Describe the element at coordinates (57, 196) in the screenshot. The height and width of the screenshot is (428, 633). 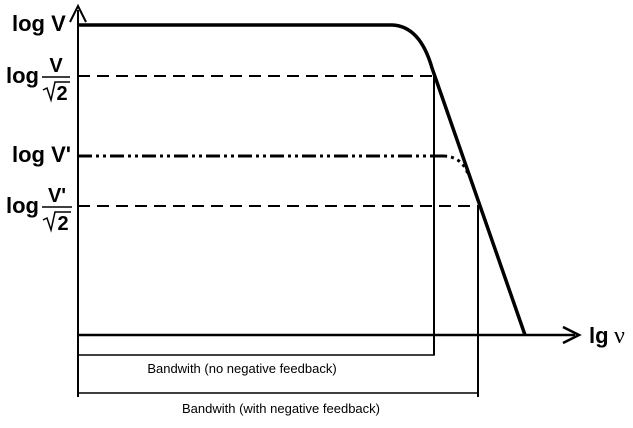
I see `label-log-v-prime-over-root2-numerator: V'` at that location.